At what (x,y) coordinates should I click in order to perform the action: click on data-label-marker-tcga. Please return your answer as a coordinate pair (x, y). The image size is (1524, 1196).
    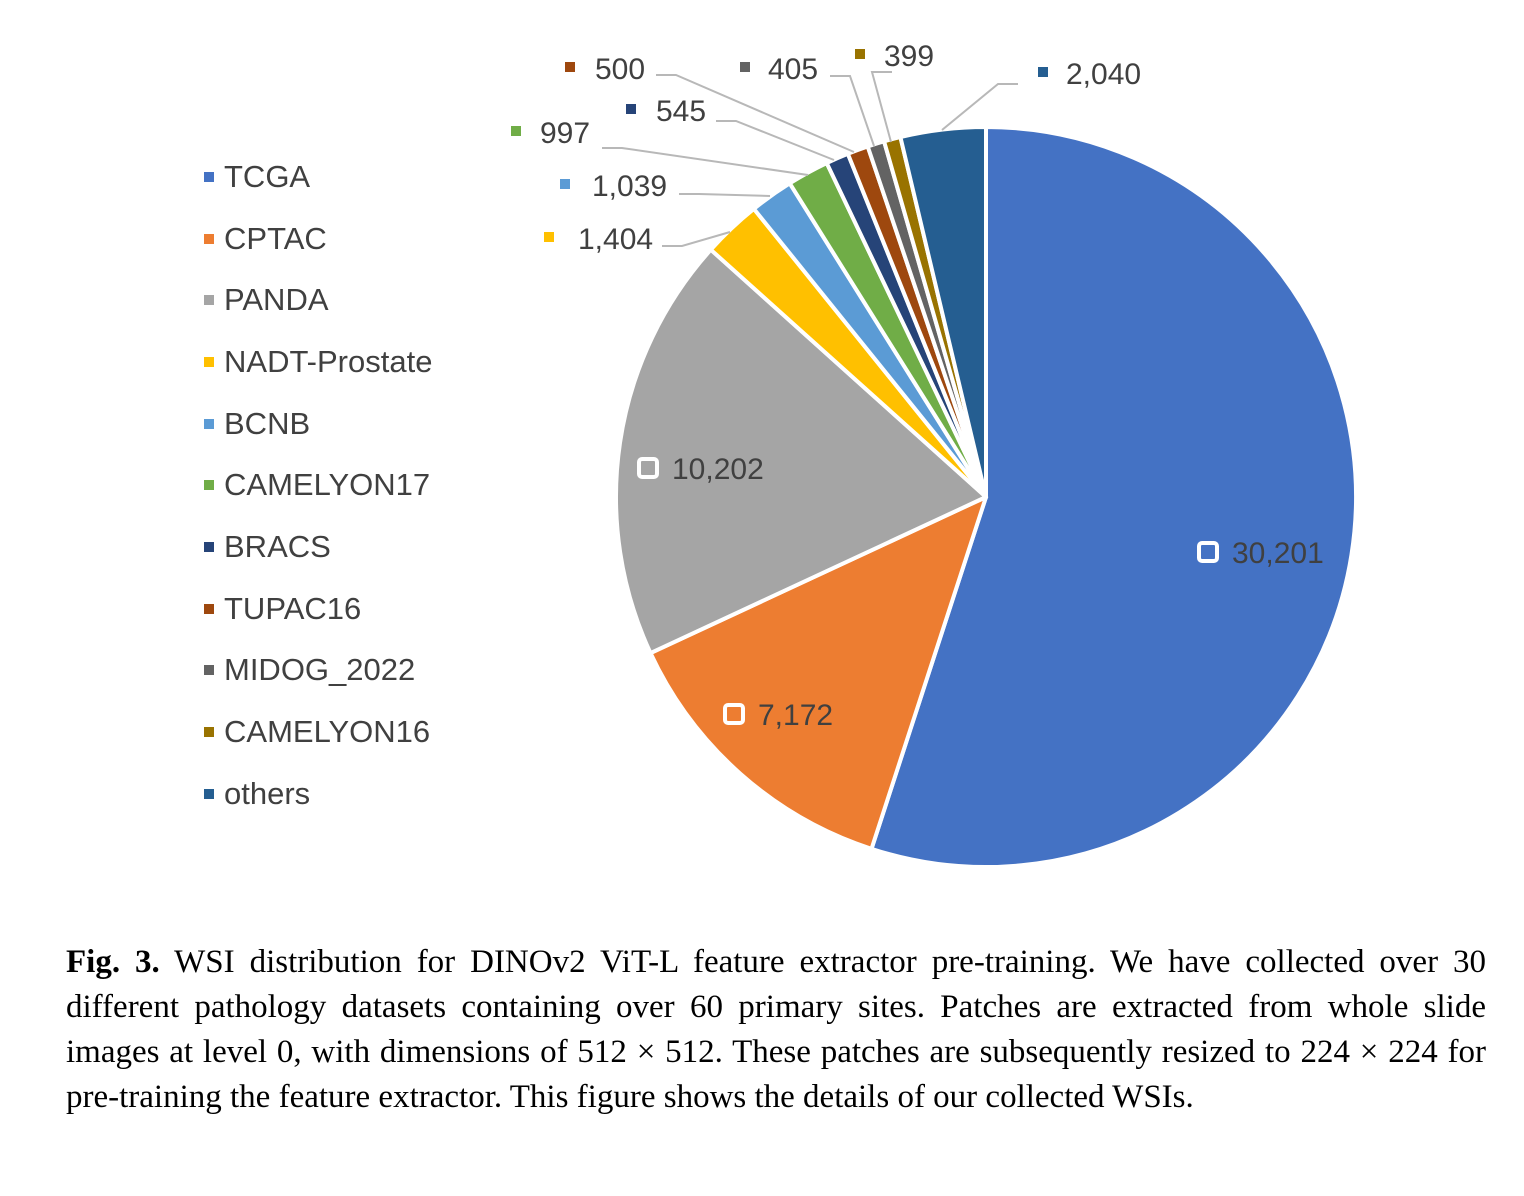
    Looking at the image, I should click on (1208, 552).